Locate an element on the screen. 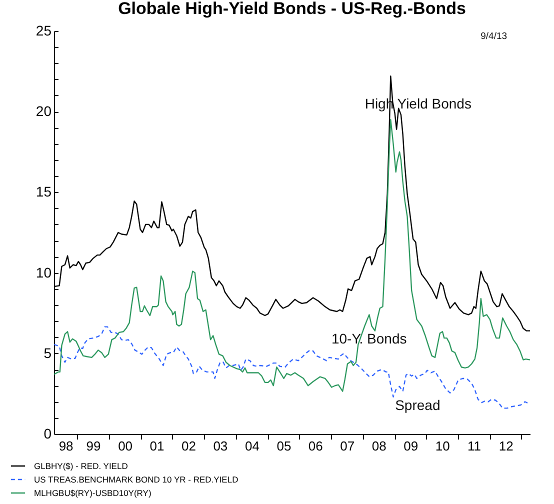  x-tick-label: 09 is located at coordinates (411, 446).